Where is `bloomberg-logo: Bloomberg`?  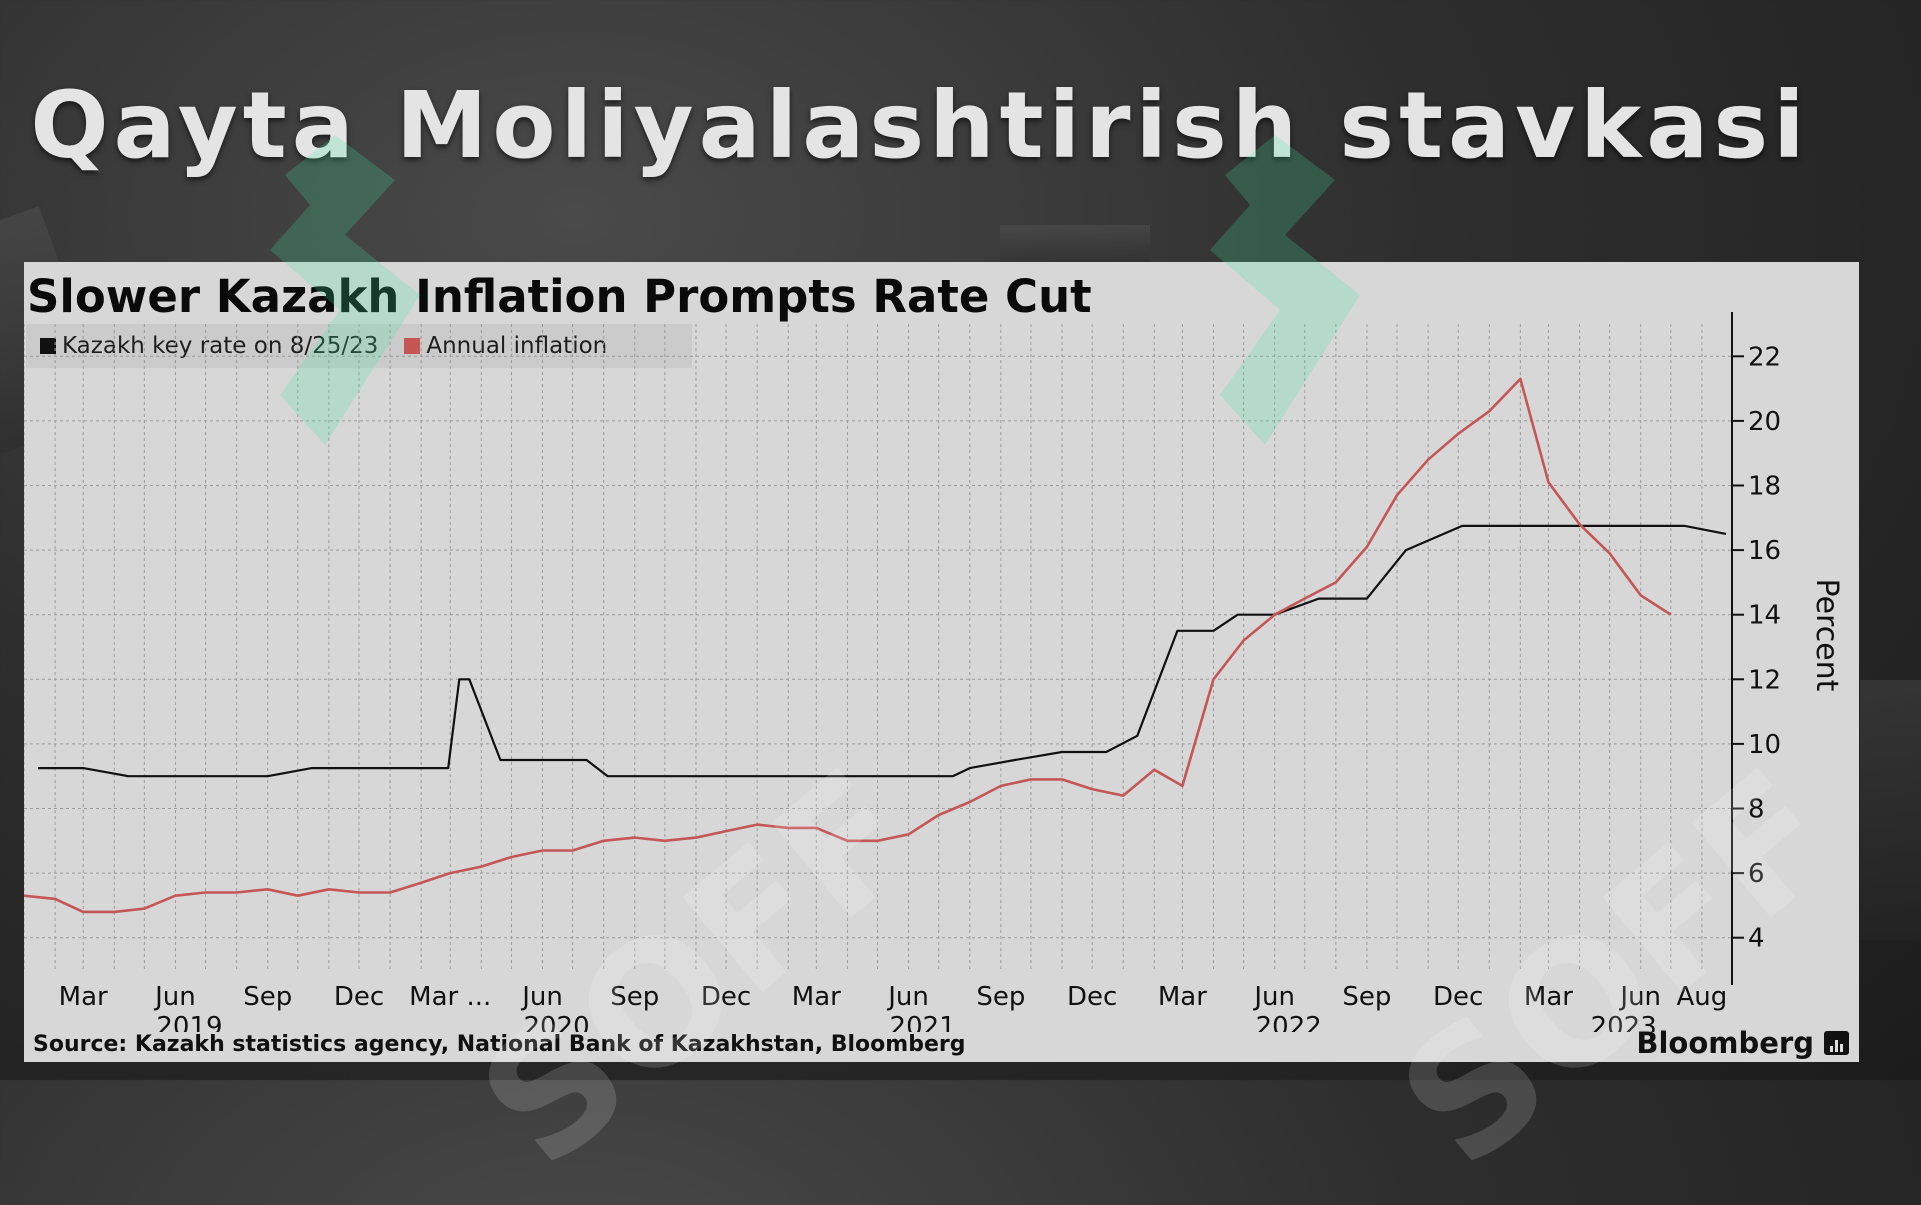 bloomberg-logo: Bloomberg is located at coordinates (1742, 1043).